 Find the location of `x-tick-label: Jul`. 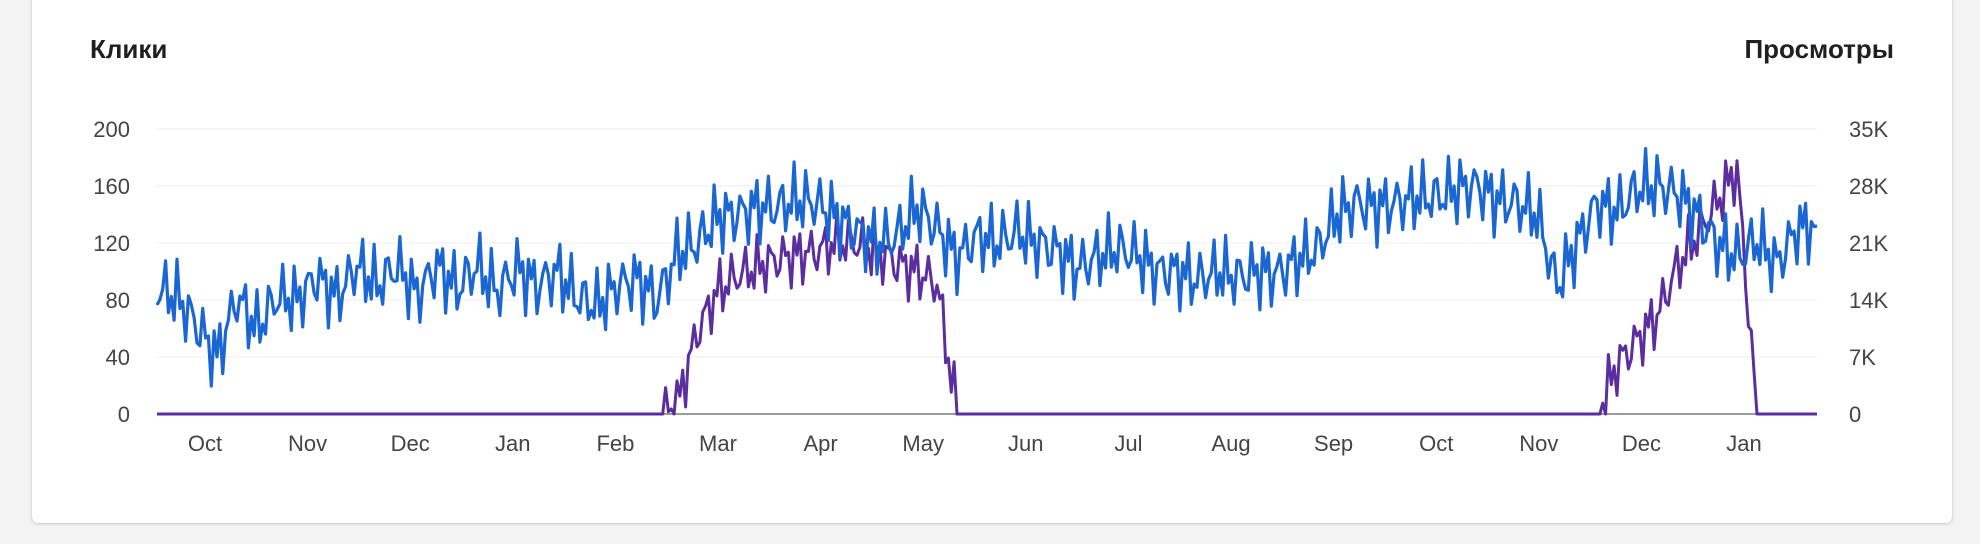

x-tick-label: Jul is located at coordinates (1128, 443).